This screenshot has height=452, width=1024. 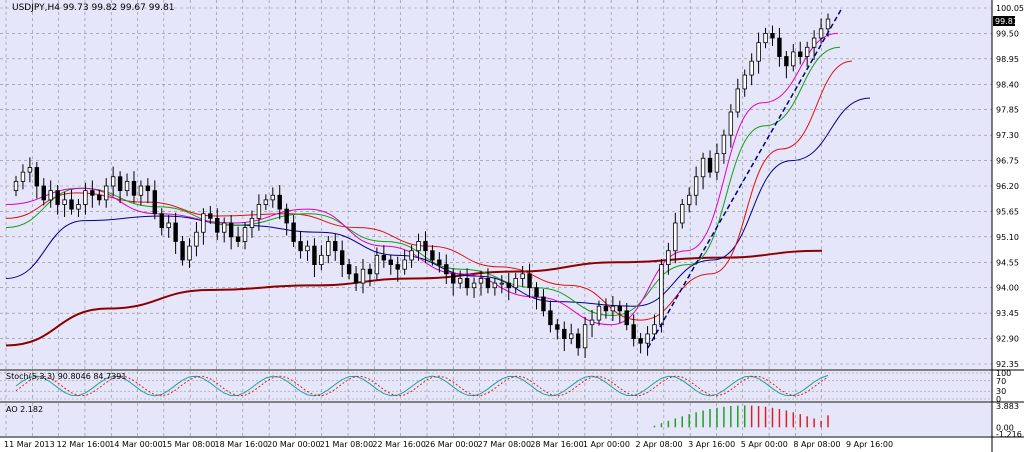 What do you see at coordinates (1007, 406) in the screenshot?
I see `ao-tick-label: 3.883` at bounding box center [1007, 406].